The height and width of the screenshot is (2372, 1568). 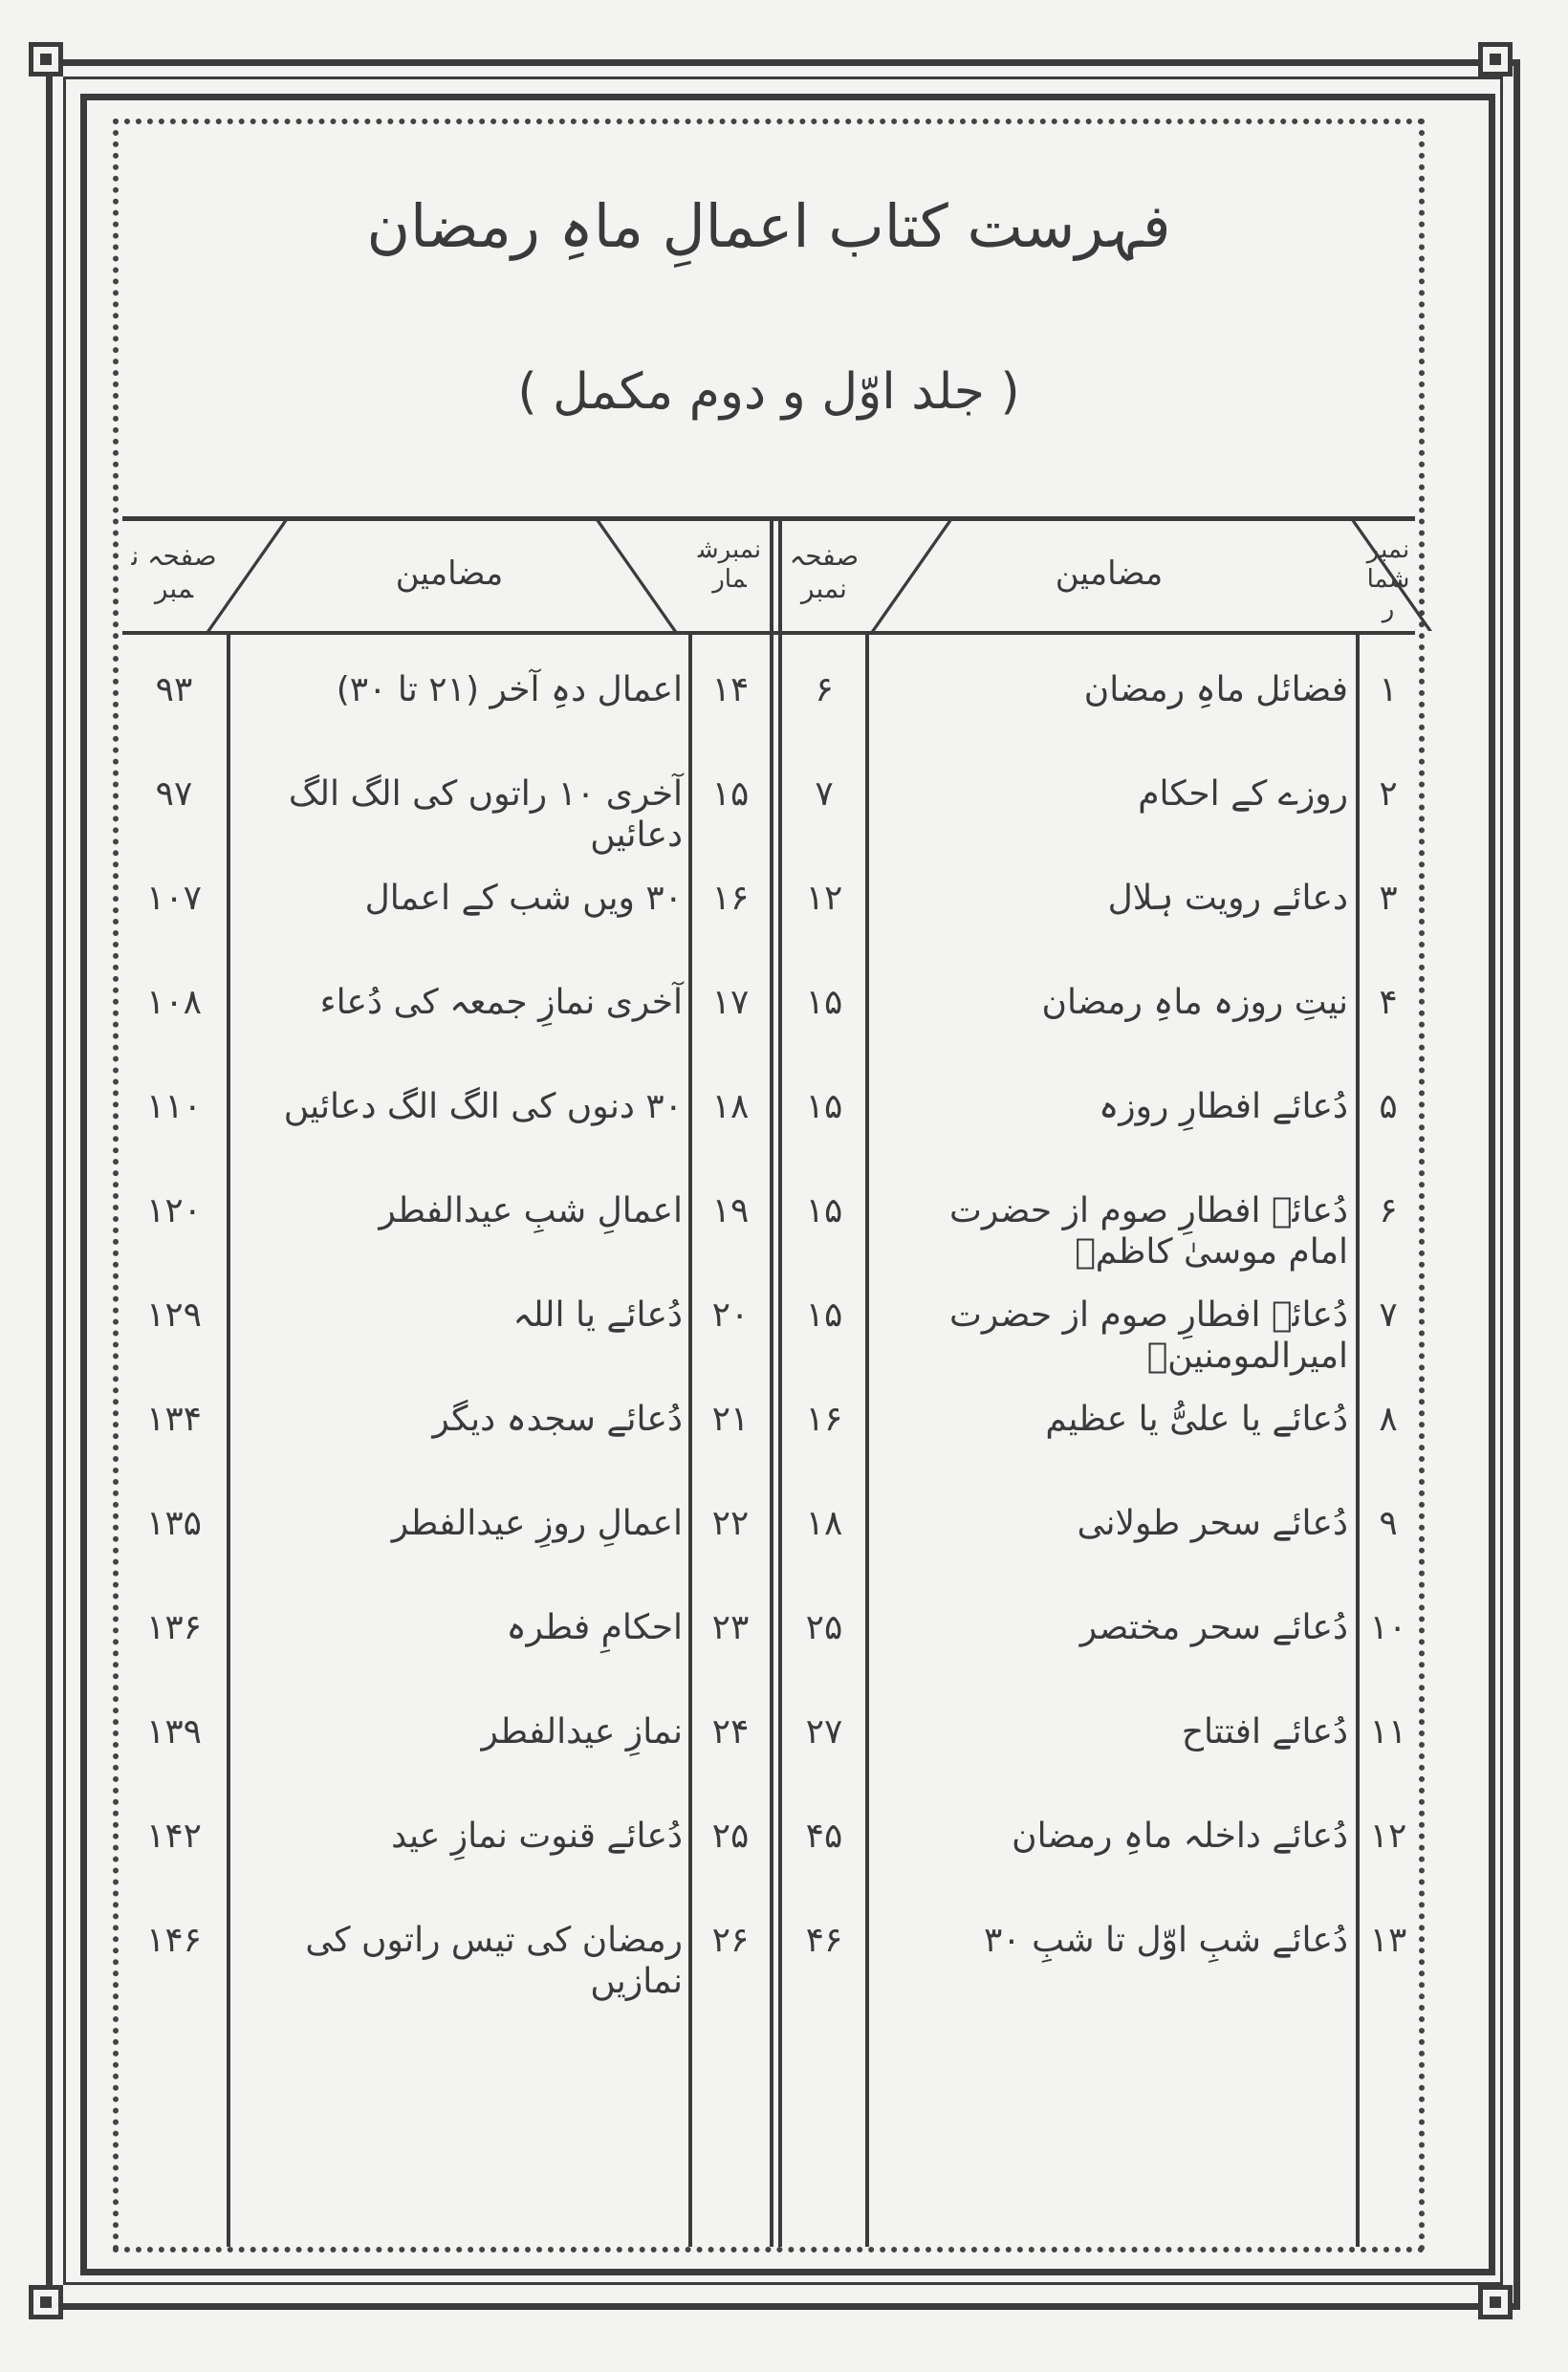 I want to click on entry-number: ۱۷, so click(x=730, y=1002).